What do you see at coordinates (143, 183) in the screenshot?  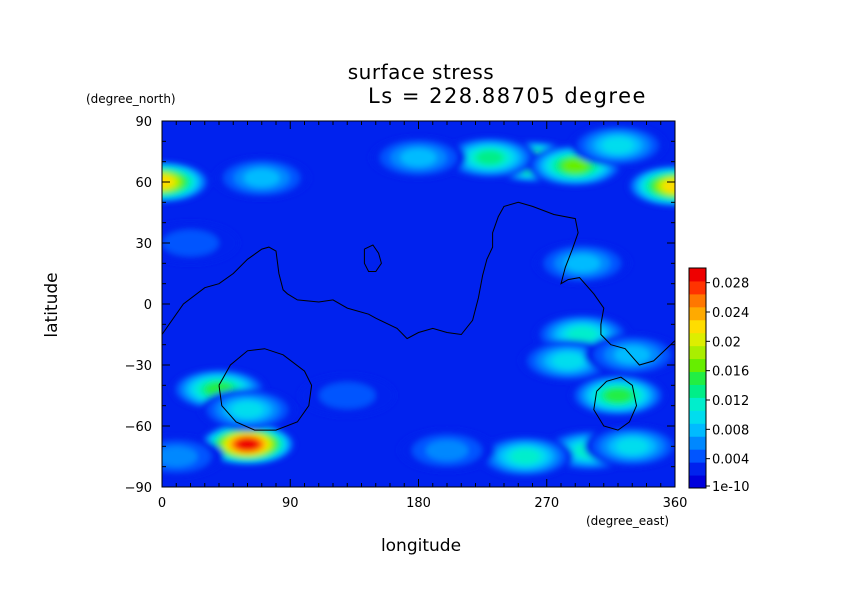 I see `y-tick-label: 60` at bounding box center [143, 183].